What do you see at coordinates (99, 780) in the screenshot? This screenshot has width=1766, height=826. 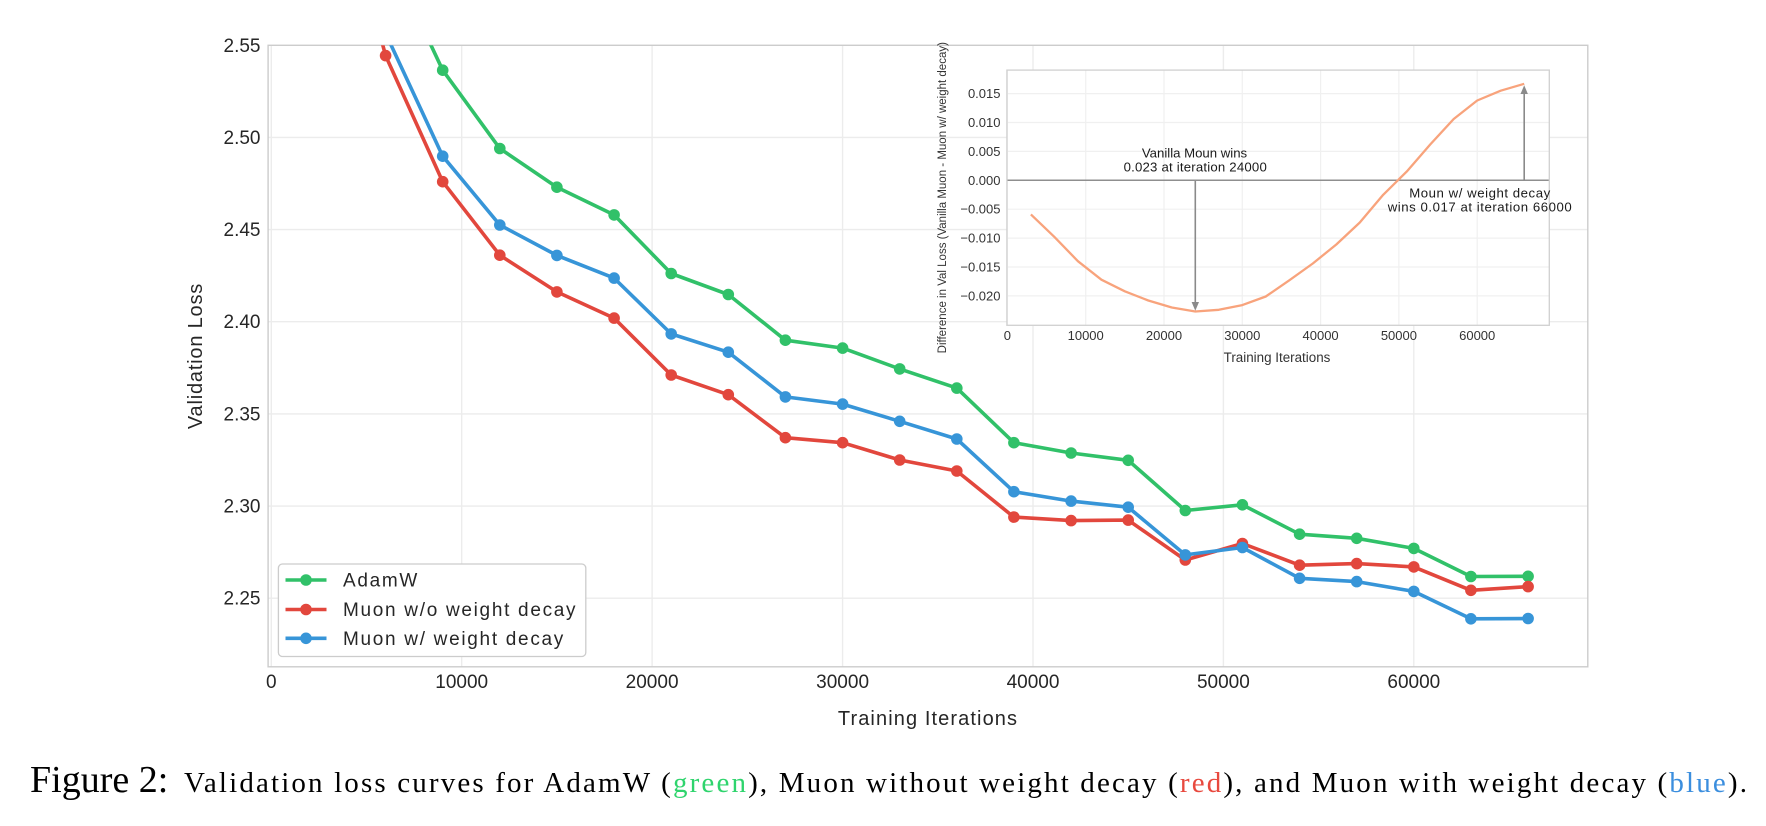 I see `svg-text: Figure 2:` at bounding box center [99, 780].